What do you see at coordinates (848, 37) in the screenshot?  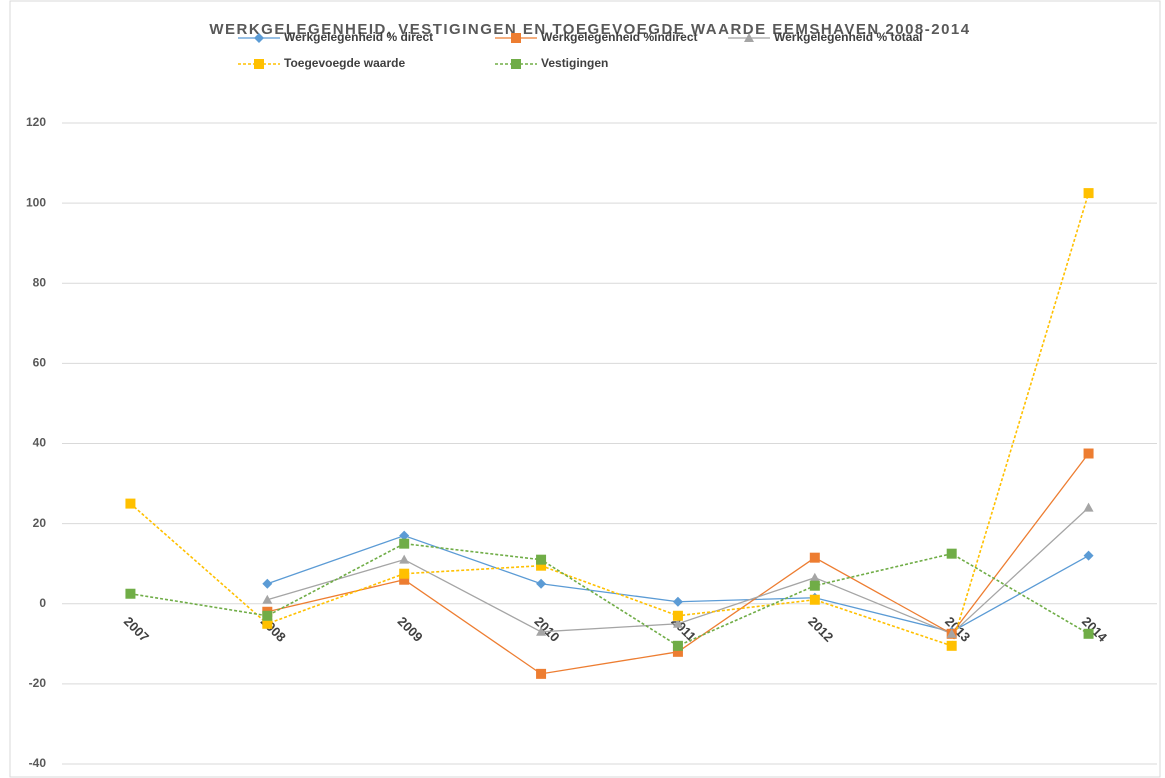 I see `legend-label: Werkgelegenheid % totaal` at bounding box center [848, 37].